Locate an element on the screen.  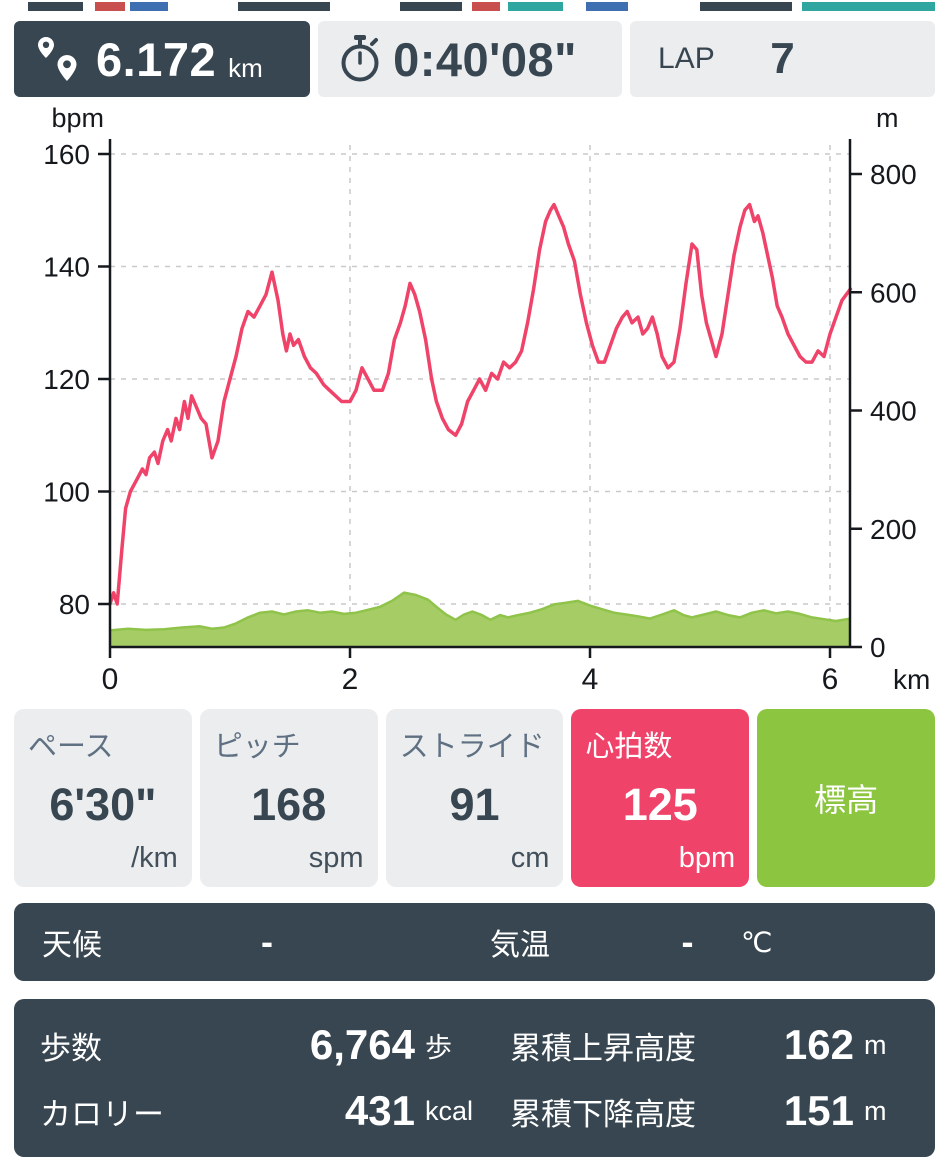
weather-bar: 天候 - 気温 - ℃ is located at coordinates (474, 942).